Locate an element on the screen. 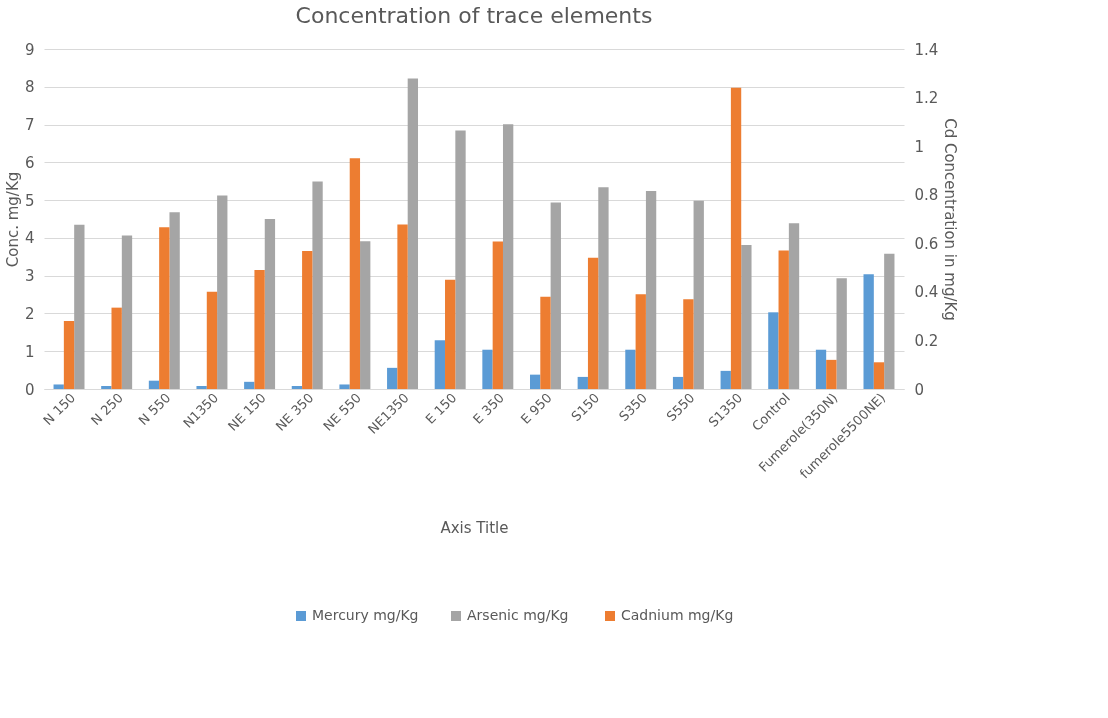 The width and height of the screenshot is (1108, 718). y2-tick-label: 0.2 is located at coordinates (926, 340).